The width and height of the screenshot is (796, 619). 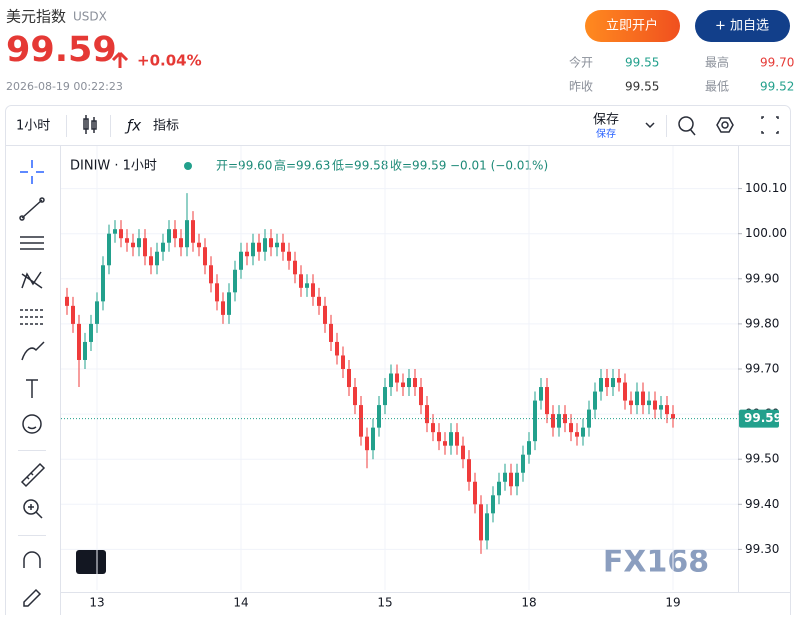 What do you see at coordinates (672, 603) in the screenshot?
I see `x-tick-label: 19` at bounding box center [672, 603].